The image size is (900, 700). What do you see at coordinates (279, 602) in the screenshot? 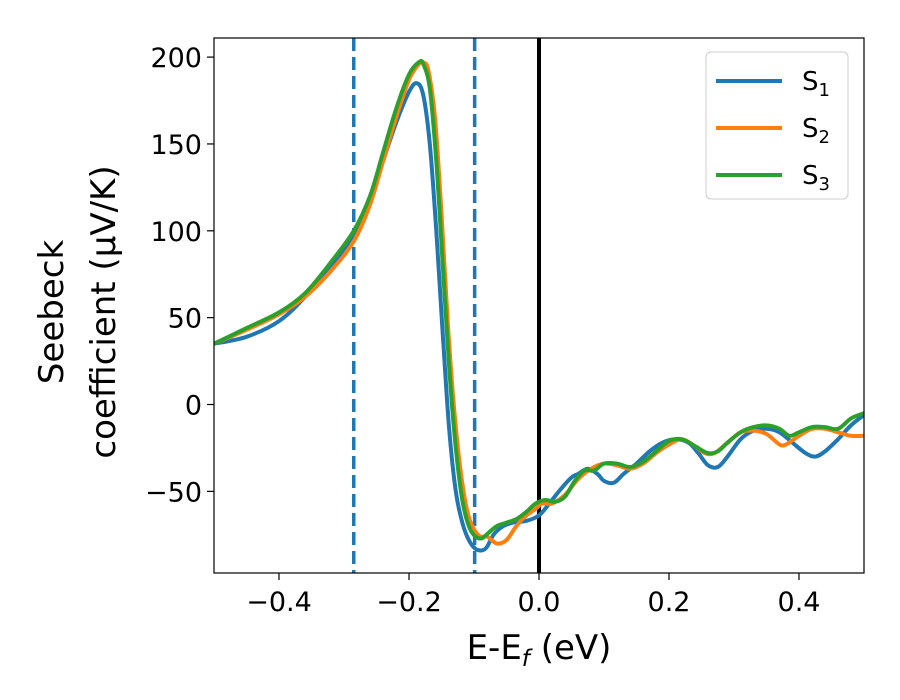
I see `x-tick-label: −0.4` at bounding box center [279, 602].